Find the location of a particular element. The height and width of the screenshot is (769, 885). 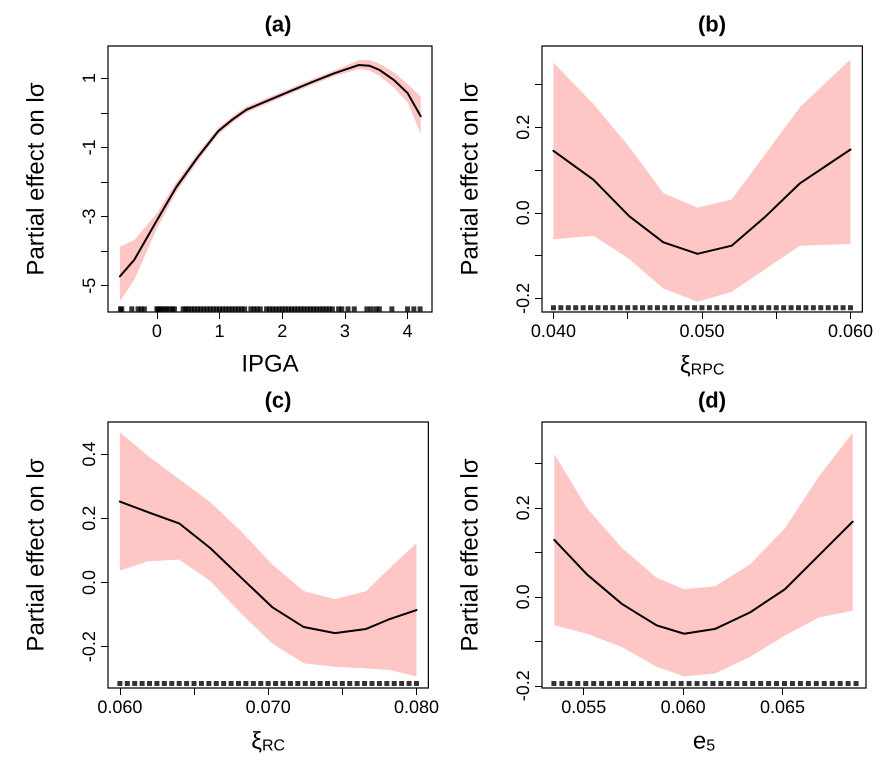

x-axis-title: ξRPC is located at coordinates (702, 365).